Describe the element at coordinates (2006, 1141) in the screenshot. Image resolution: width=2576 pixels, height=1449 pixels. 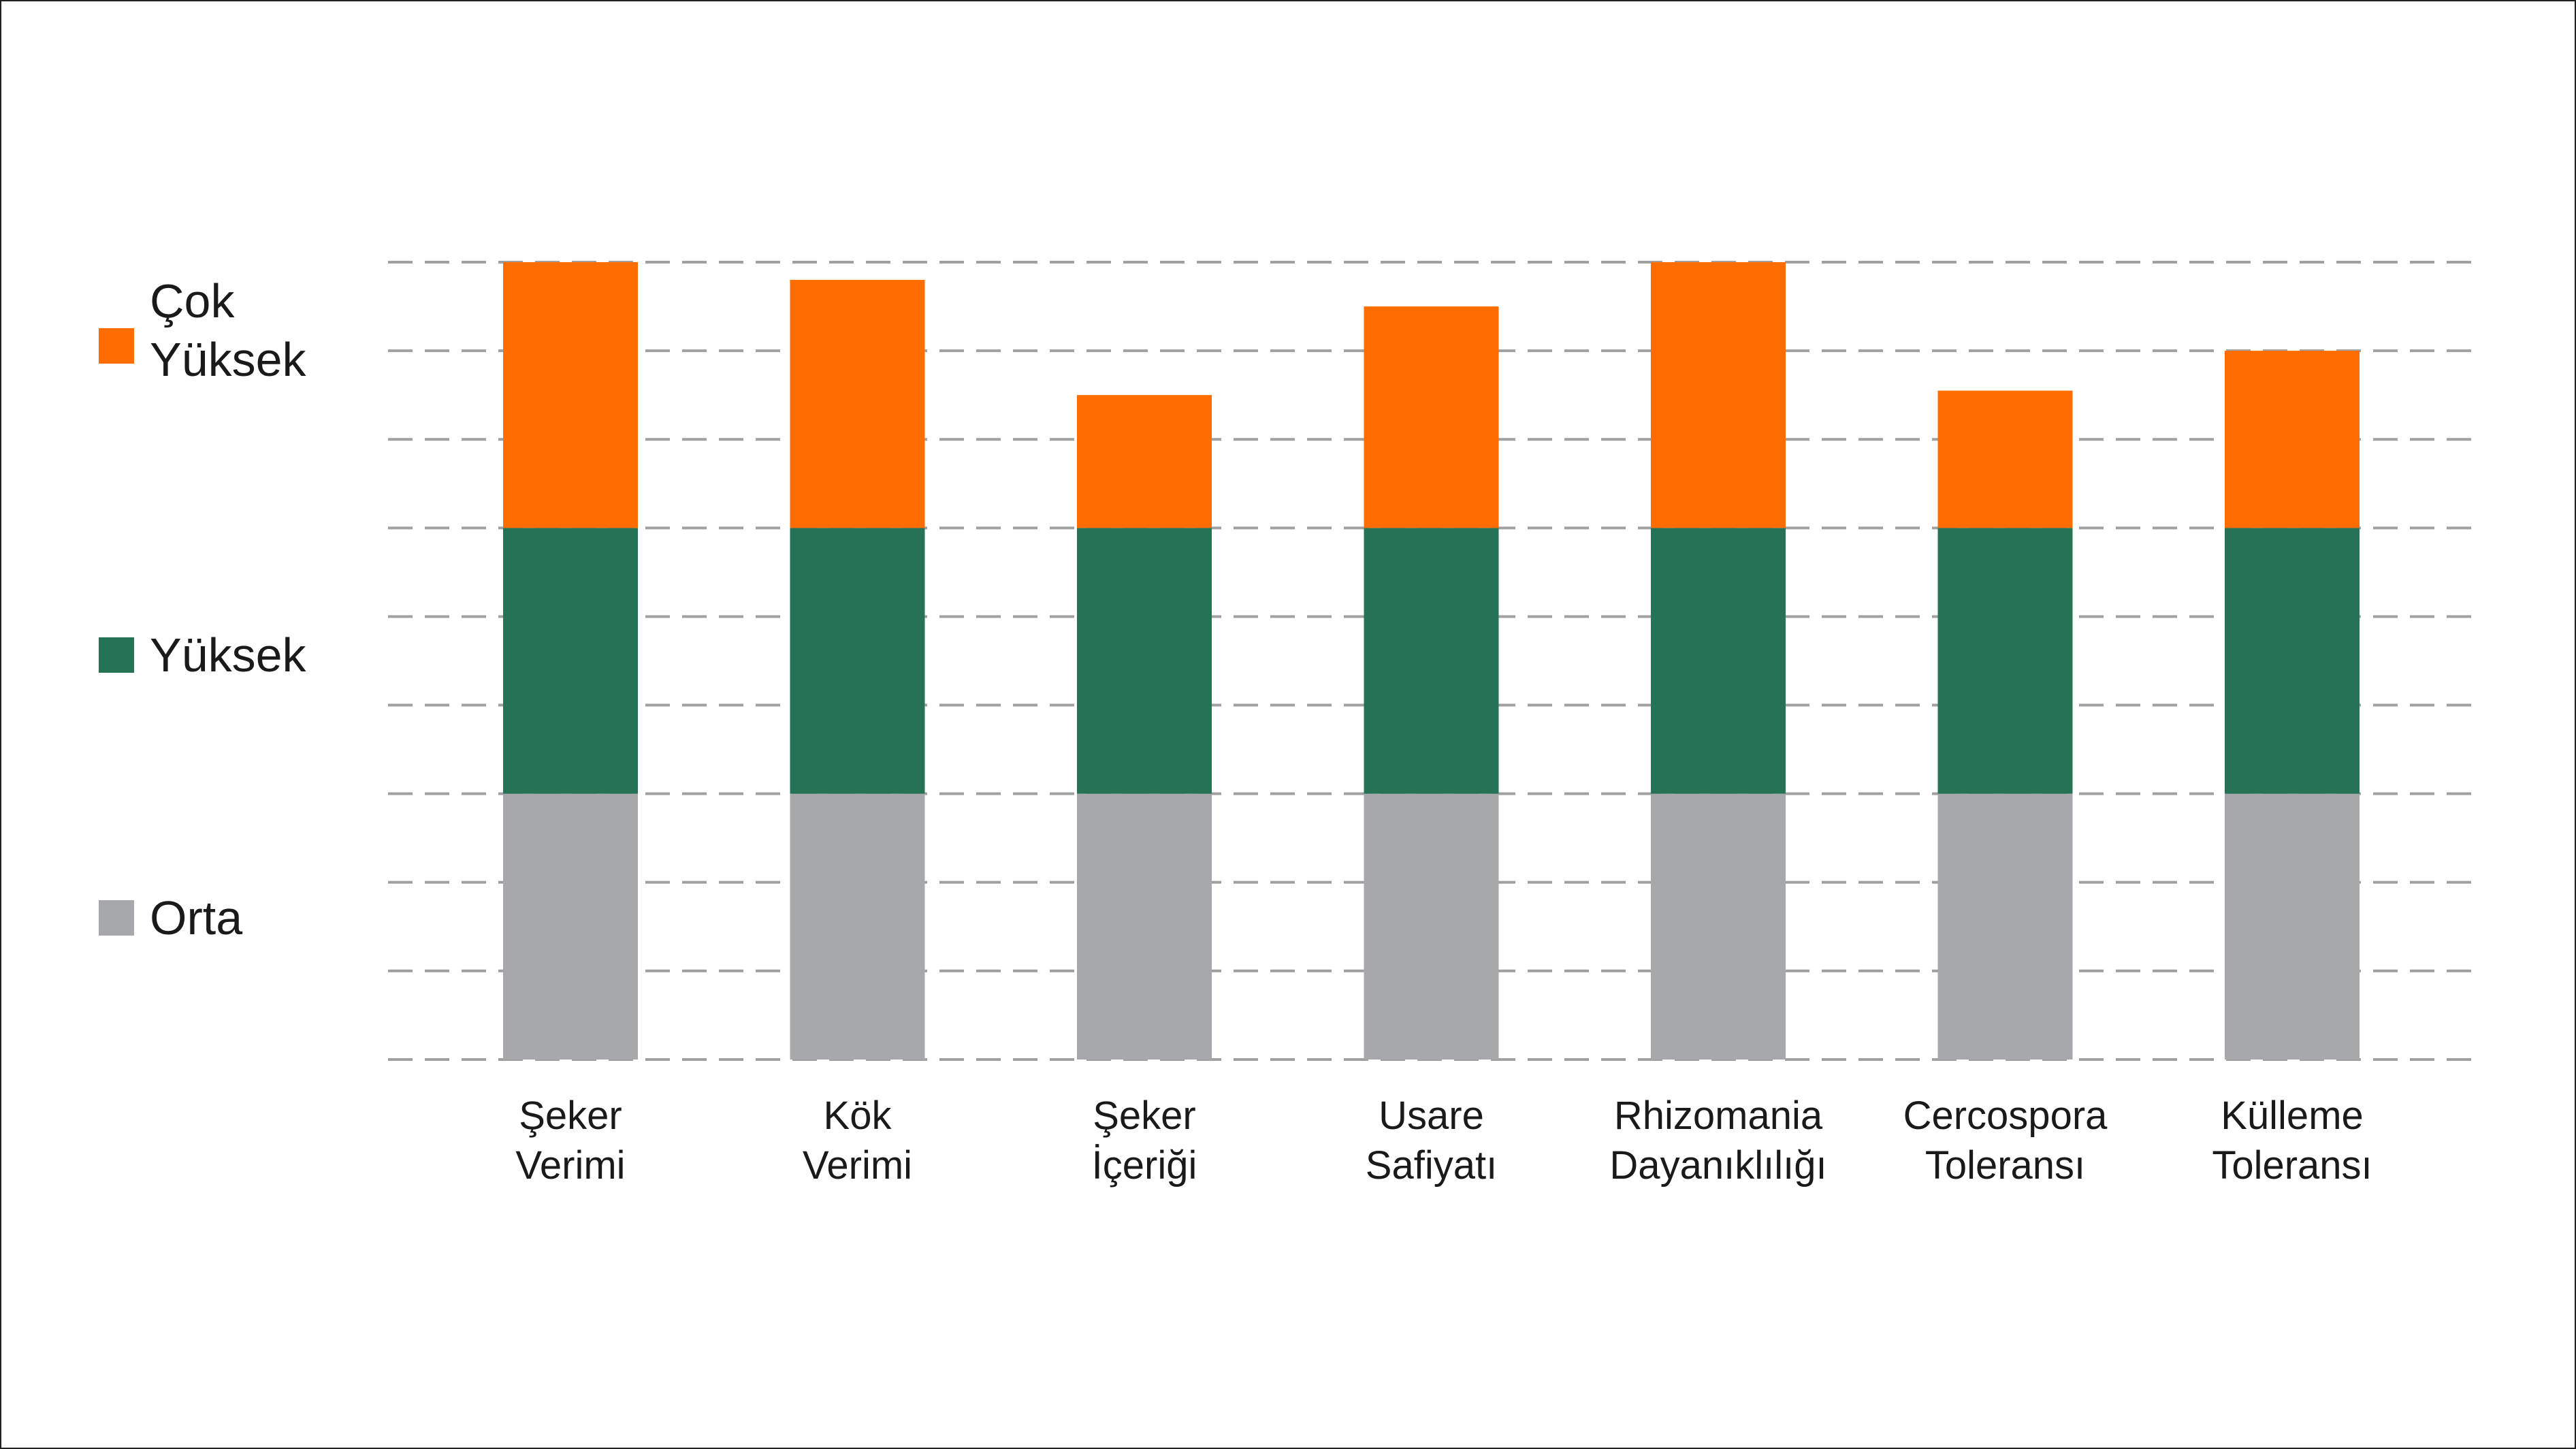
I see `x-tick-label: Cercospora Toleransı` at that location.